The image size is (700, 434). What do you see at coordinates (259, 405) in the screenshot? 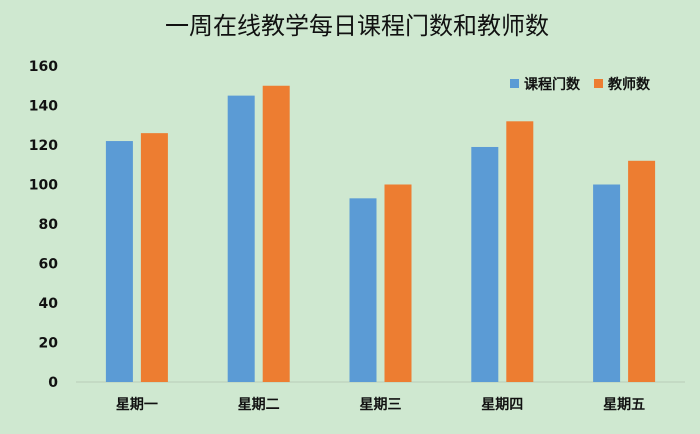
I see `x-category-label: 星期二` at bounding box center [259, 405].